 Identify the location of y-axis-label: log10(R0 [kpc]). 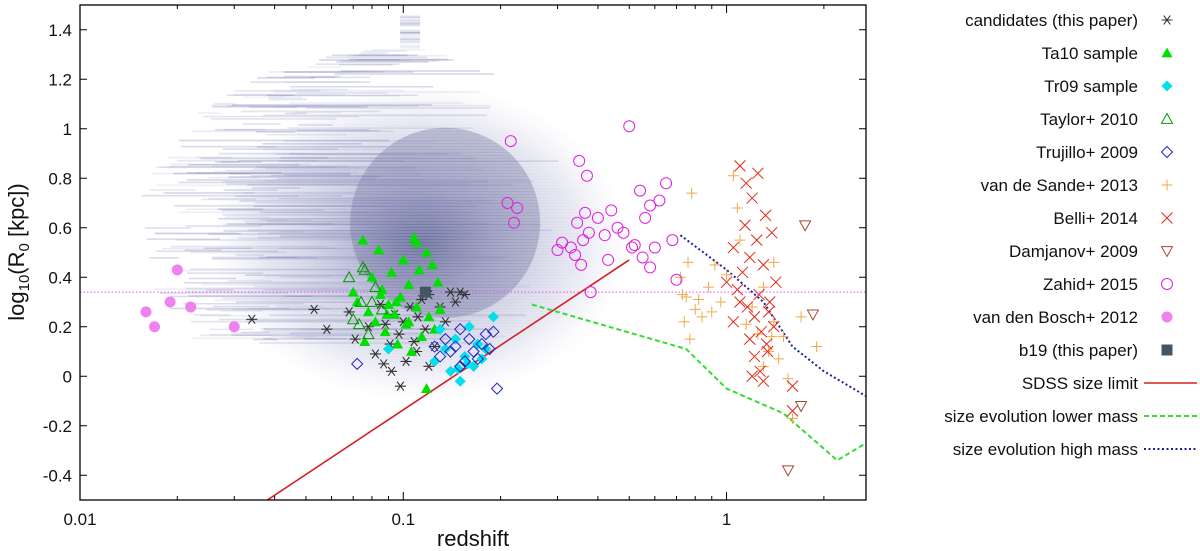
(18, 252).